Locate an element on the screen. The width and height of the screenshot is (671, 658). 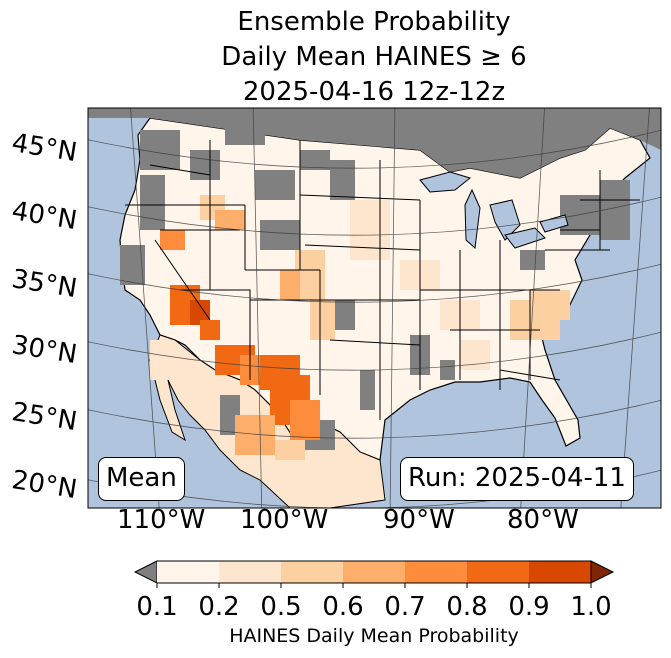
run-date-label: Run: 2025-04-11 is located at coordinates (517, 479).